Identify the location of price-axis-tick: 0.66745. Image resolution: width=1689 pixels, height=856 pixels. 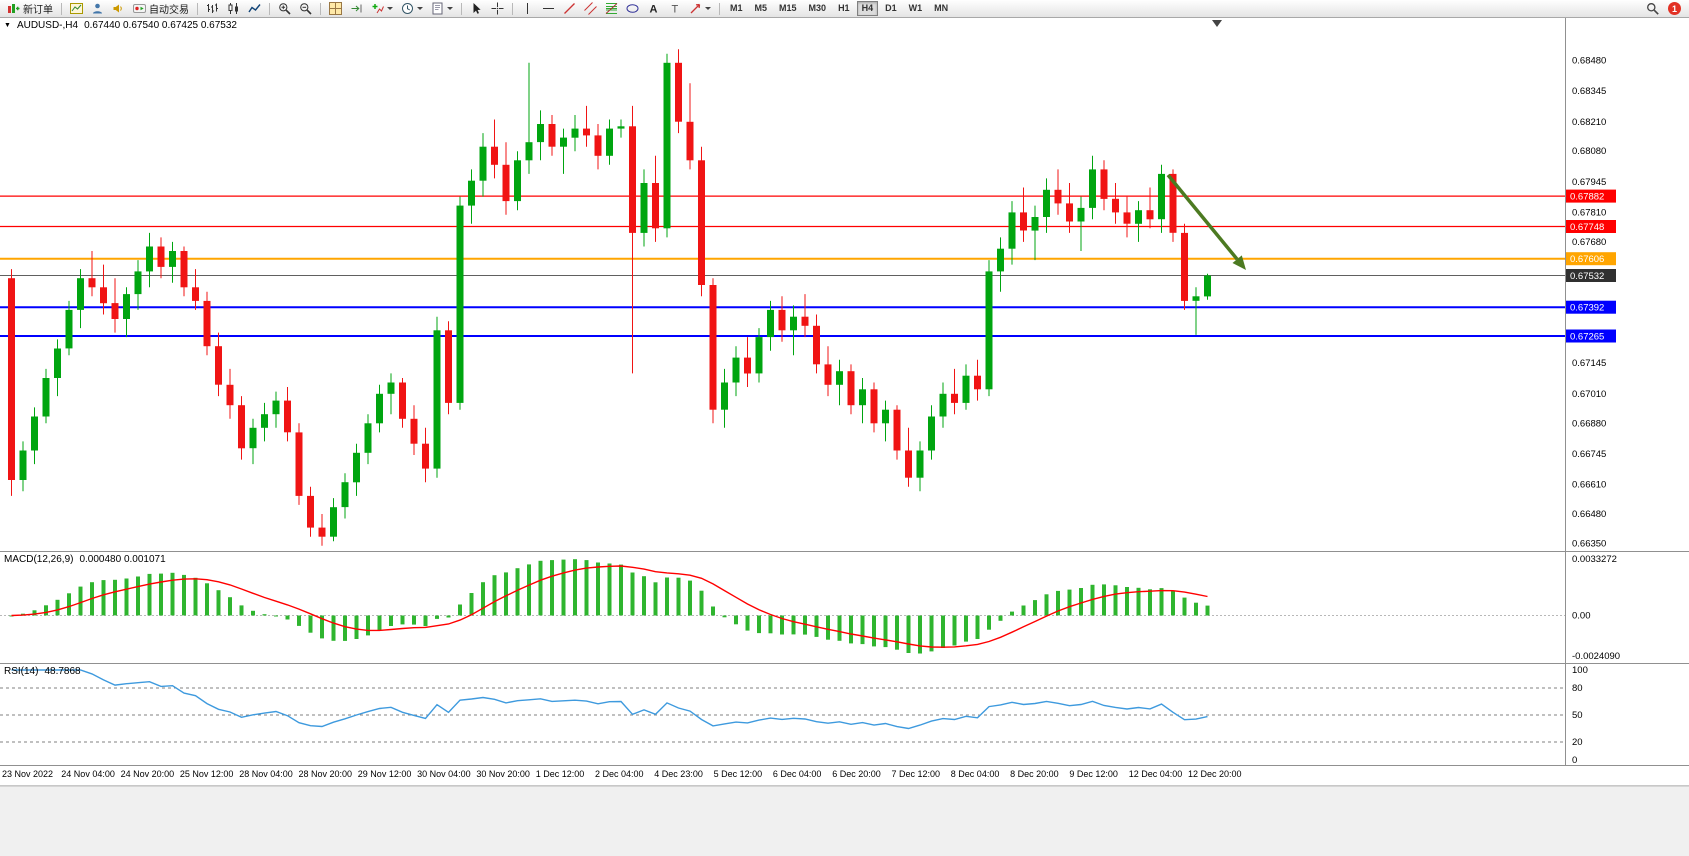
(1589, 454).